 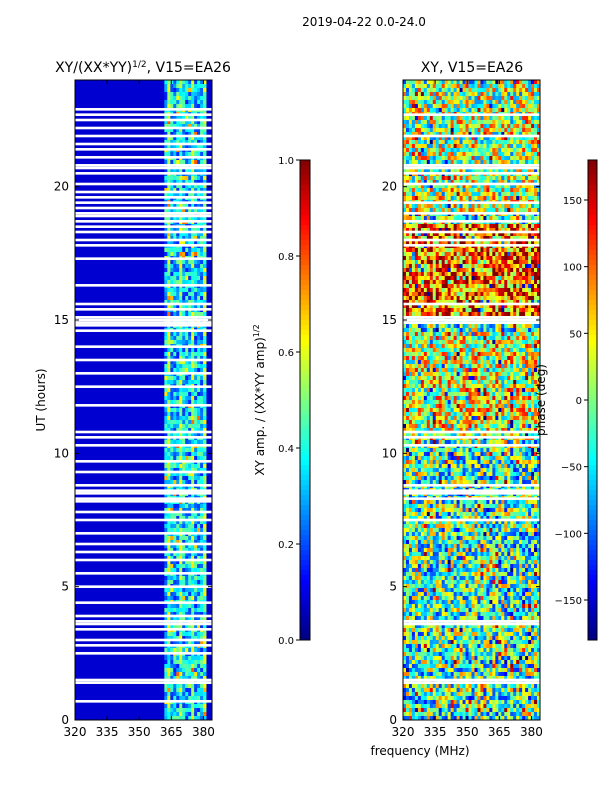 What do you see at coordinates (305, 400) in the screenshot?
I see `amplitude-colorbar-frame` at bounding box center [305, 400].